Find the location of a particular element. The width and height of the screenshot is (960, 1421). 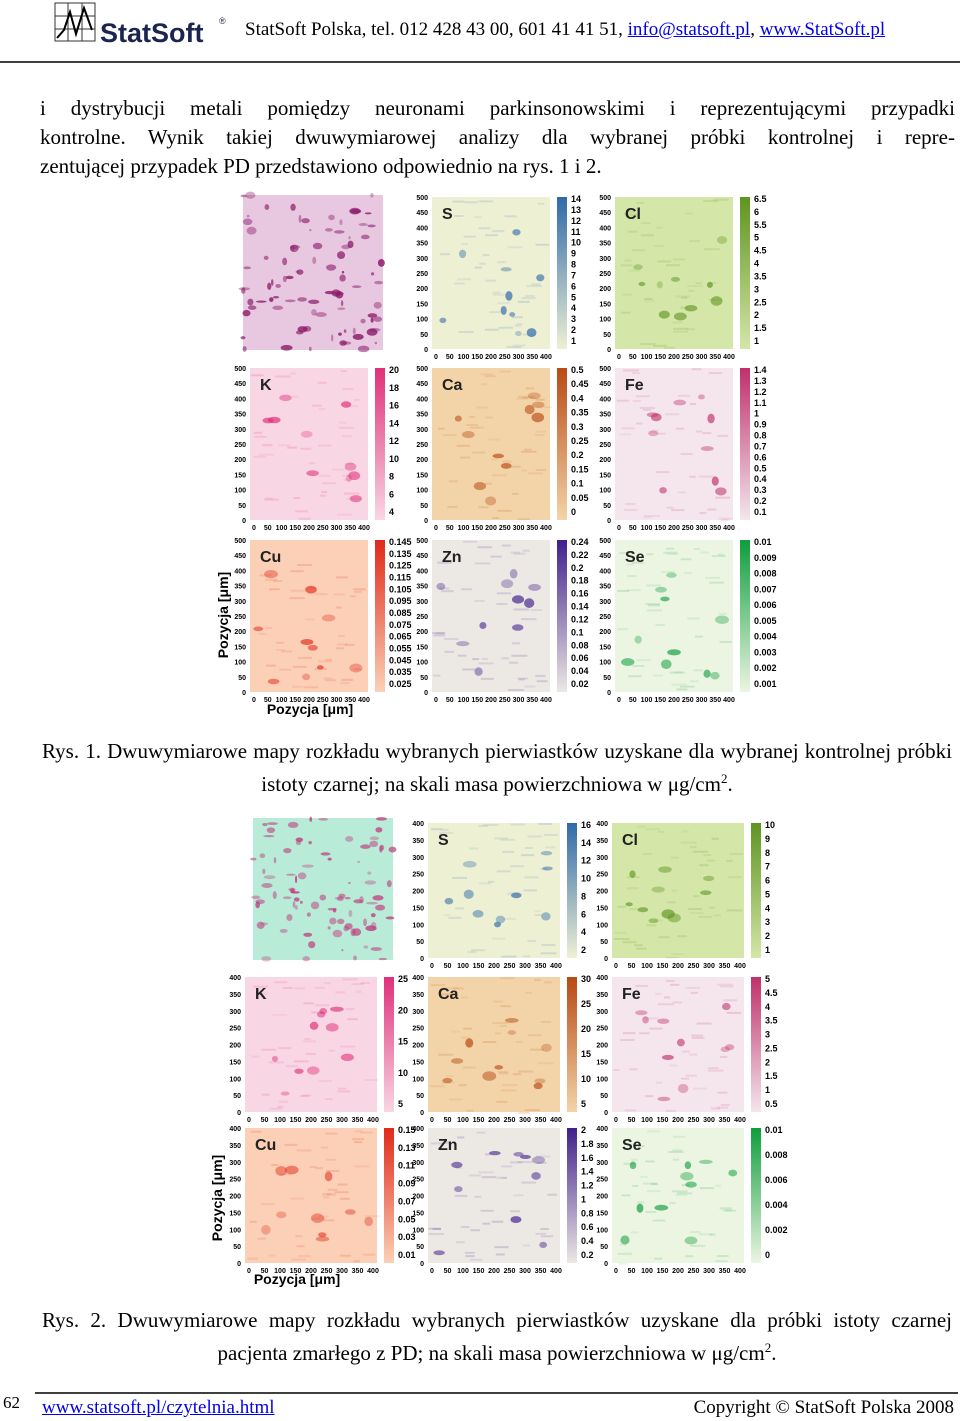

x-tick-label: 0 is located at coordinates (436, 700).